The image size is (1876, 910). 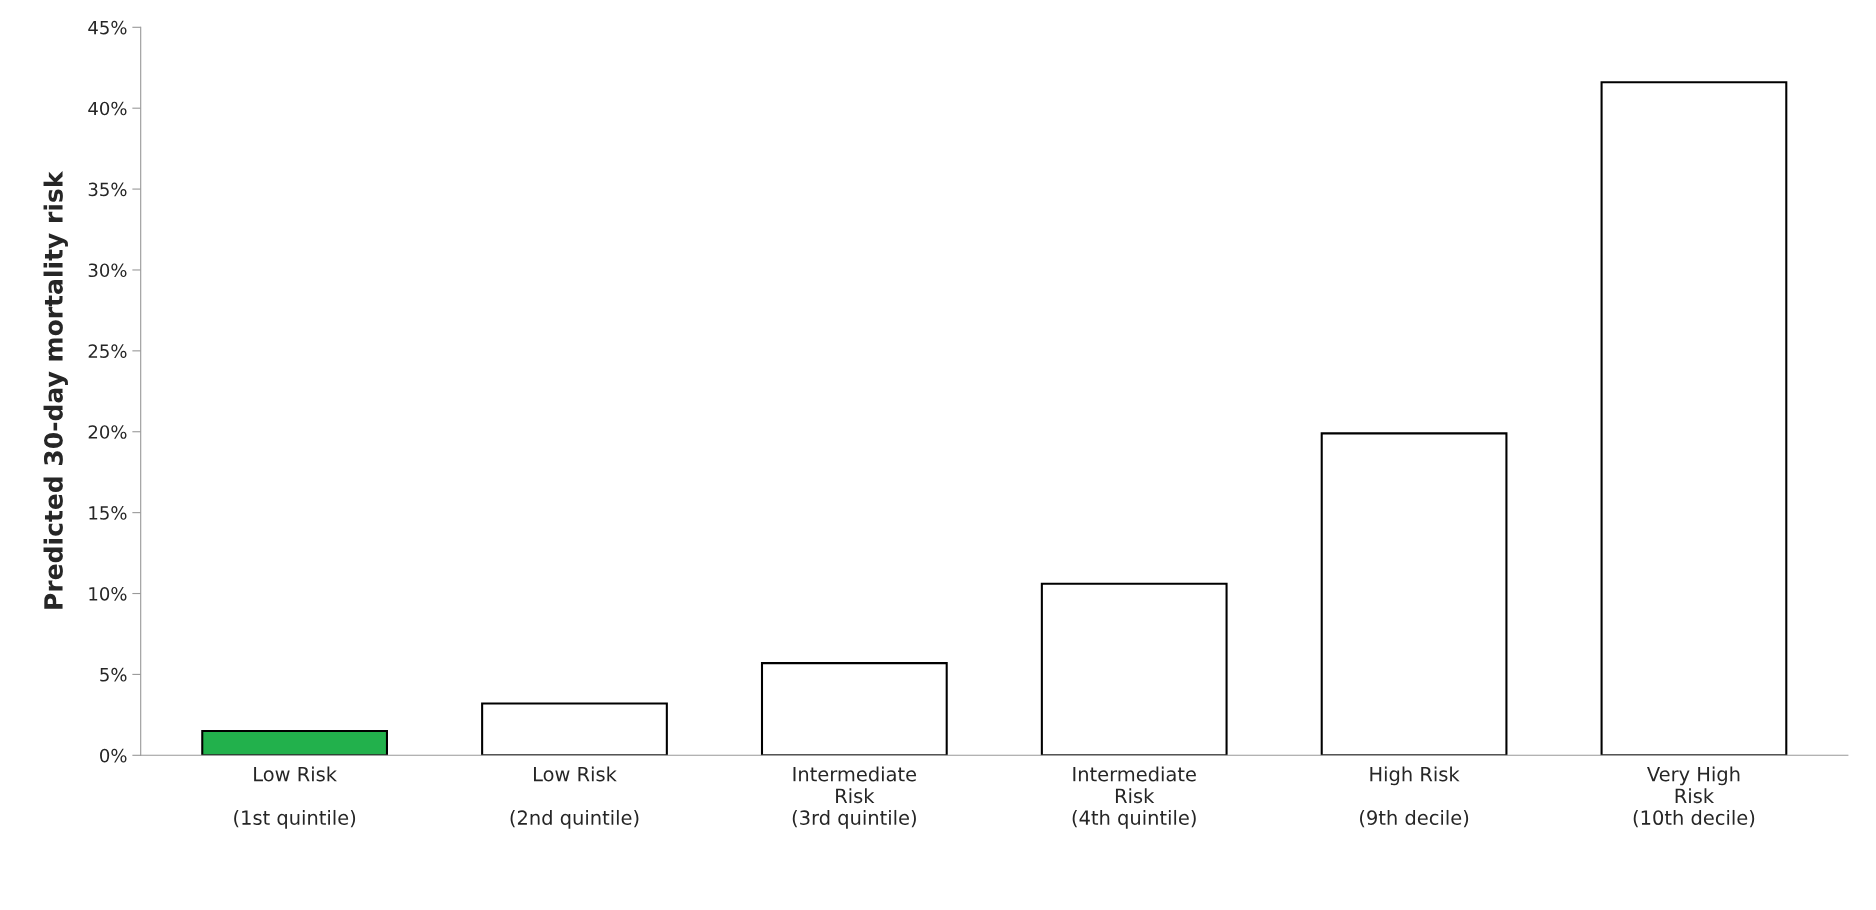 What do you see at coordinates (1694, 797) in the screenshot?
I see `x-tick-label: Very High Risk (10th decile)` at bounding box center [1694, 797].